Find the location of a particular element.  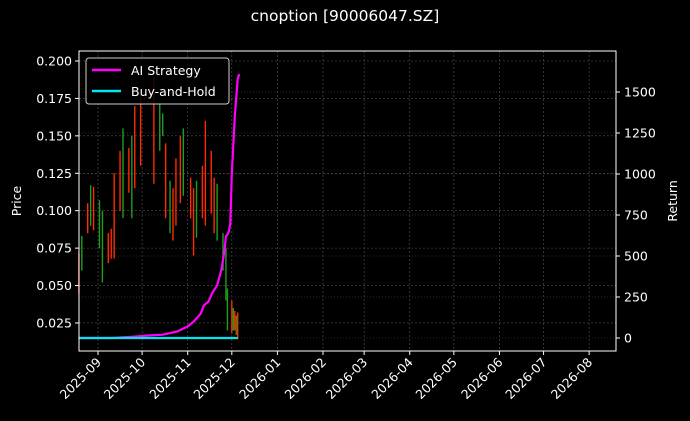

y-axis-right: 0 250 500 750 1000 1250 1500 is located at coordinates (636, 215).